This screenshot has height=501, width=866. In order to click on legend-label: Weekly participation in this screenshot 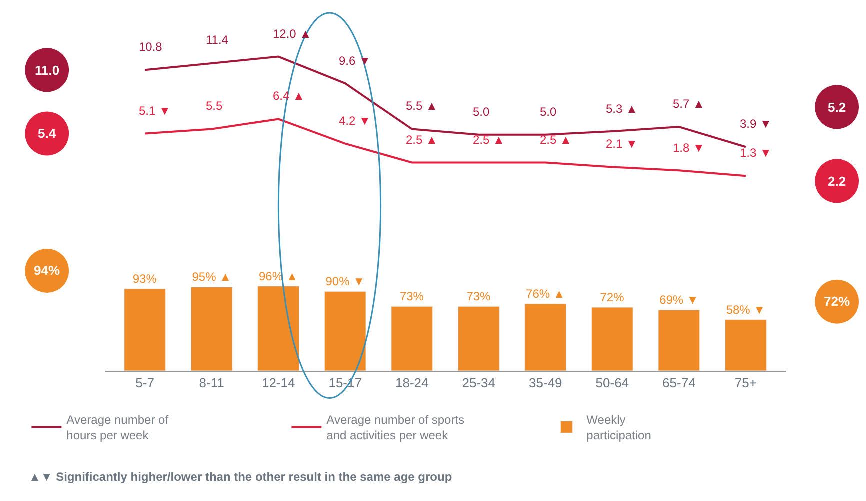, I will do `click(619, 428)`.